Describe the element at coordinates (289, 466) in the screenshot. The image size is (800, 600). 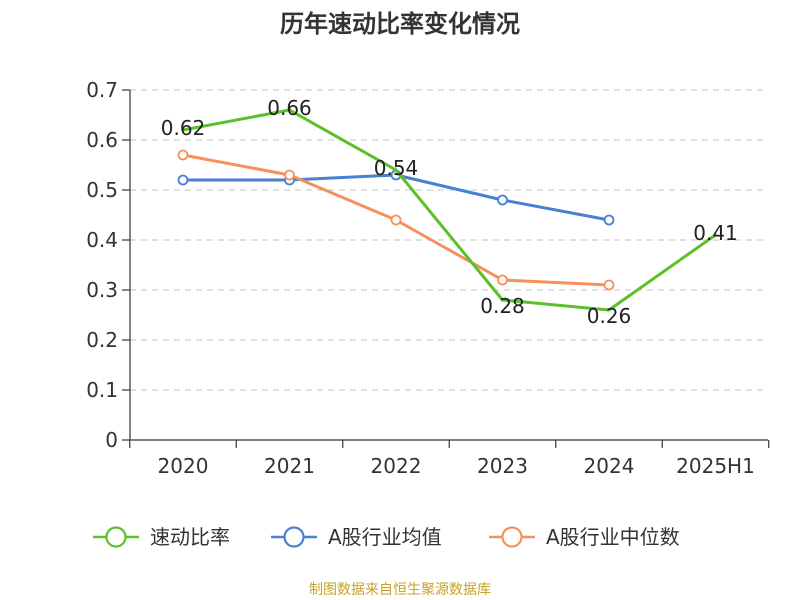
I see `x-tick-label: 2021` at that location.